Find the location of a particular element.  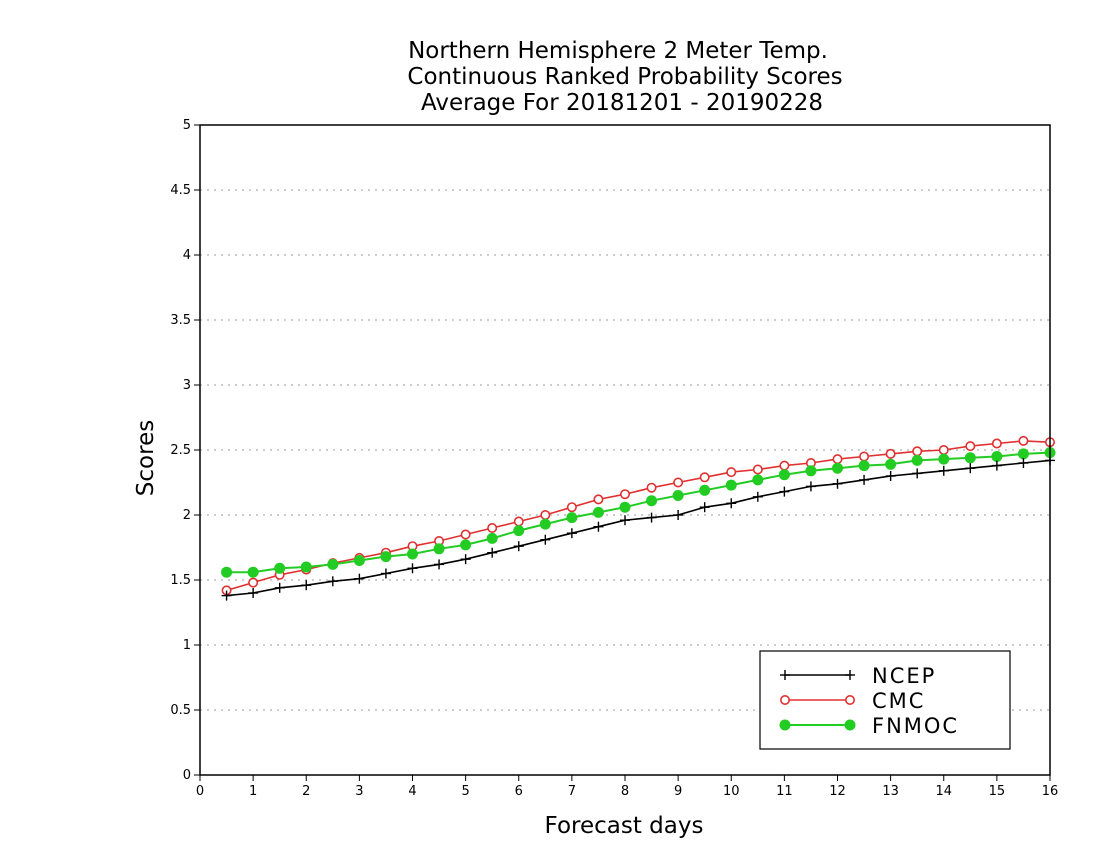

x-tick-label: 5 is located at coordinates (465, 791).